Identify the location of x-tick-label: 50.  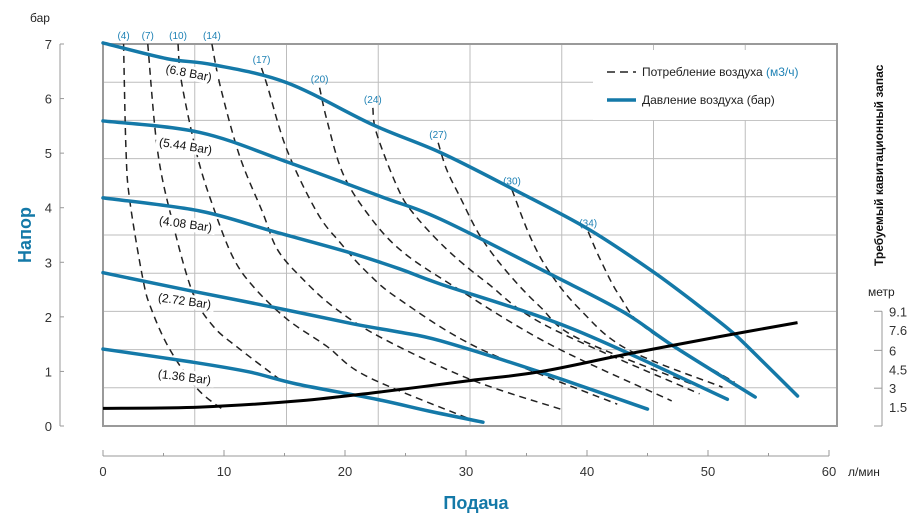
(708, 471).